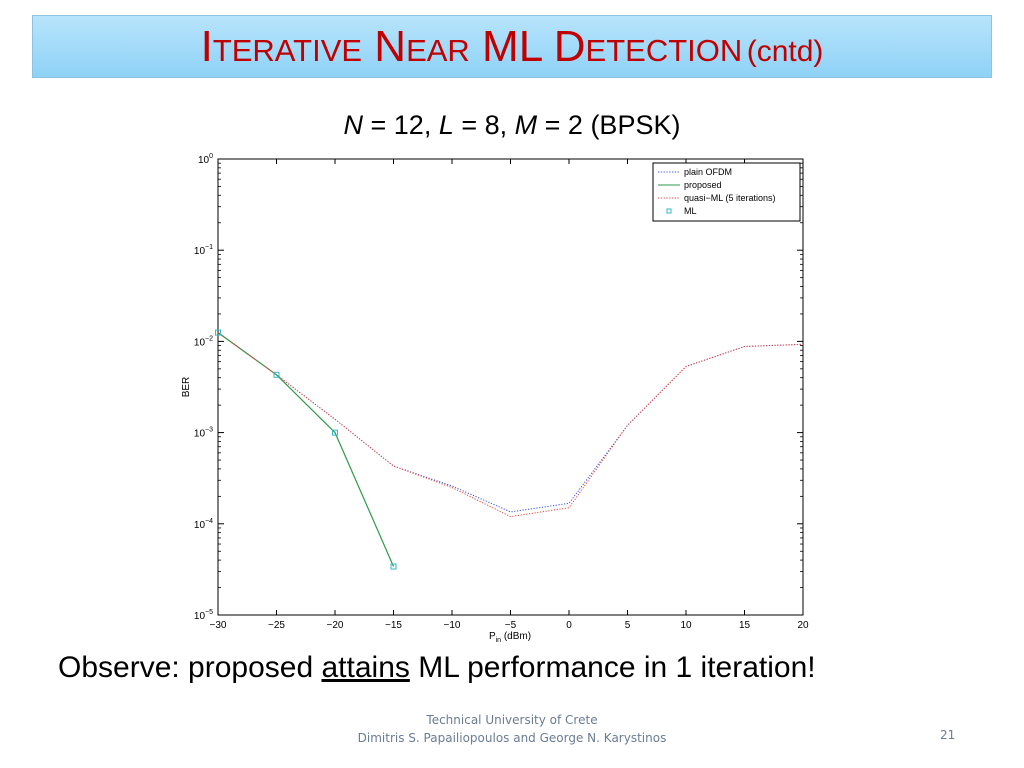  Describe the element at coordinates (708, 172) in the screenshot. I see `legend-label: plain OFDM` at that location.